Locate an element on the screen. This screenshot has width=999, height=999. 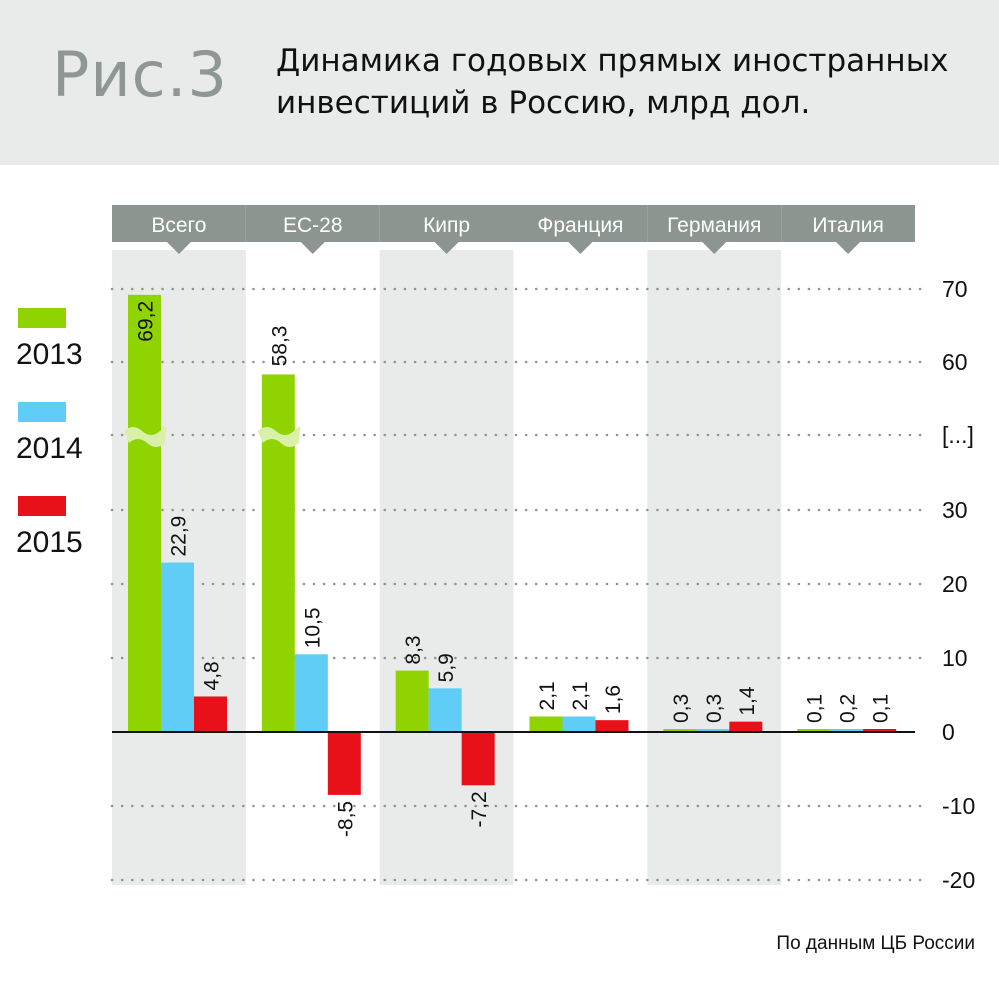
legend-label: 2013 is located at coordinates (49, 354).